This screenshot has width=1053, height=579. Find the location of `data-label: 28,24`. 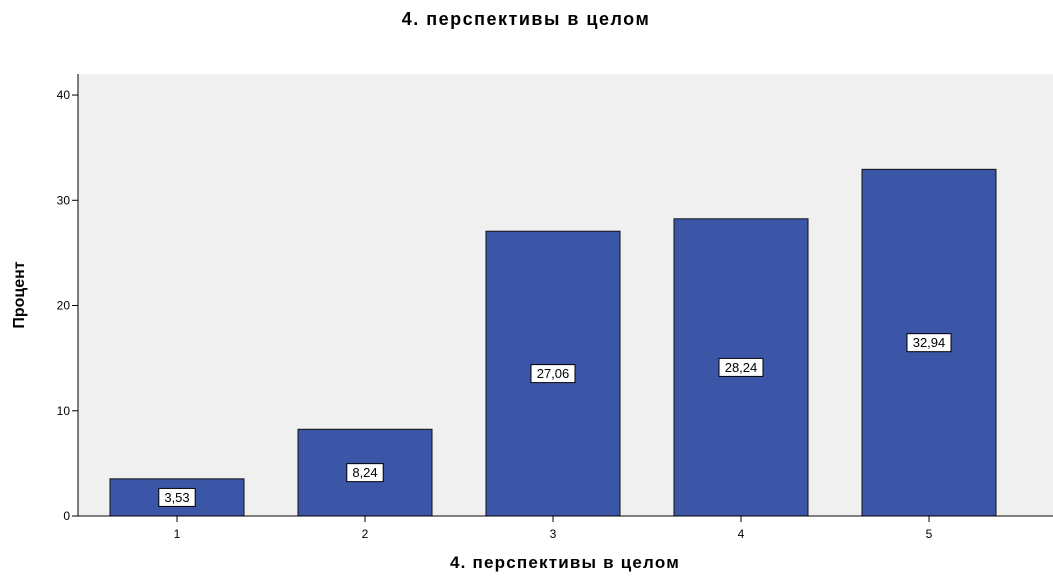

data-label: 28,24 is located at coordinates (741, 367).